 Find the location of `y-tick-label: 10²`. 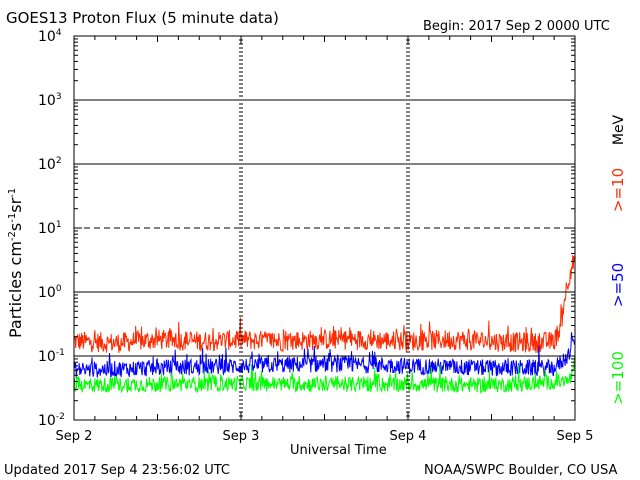

y-tick-label: 10² is located at coordinates (50, 164).